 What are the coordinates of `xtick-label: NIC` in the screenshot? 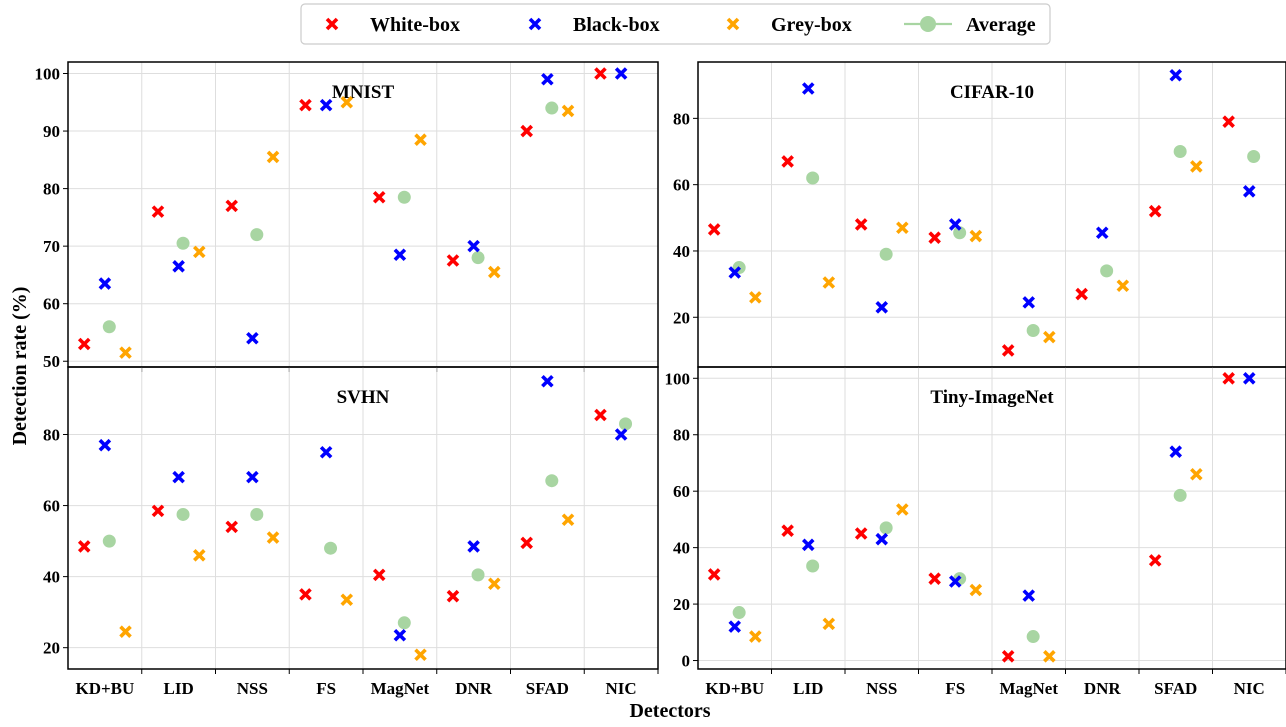 It's located at (621, 688).